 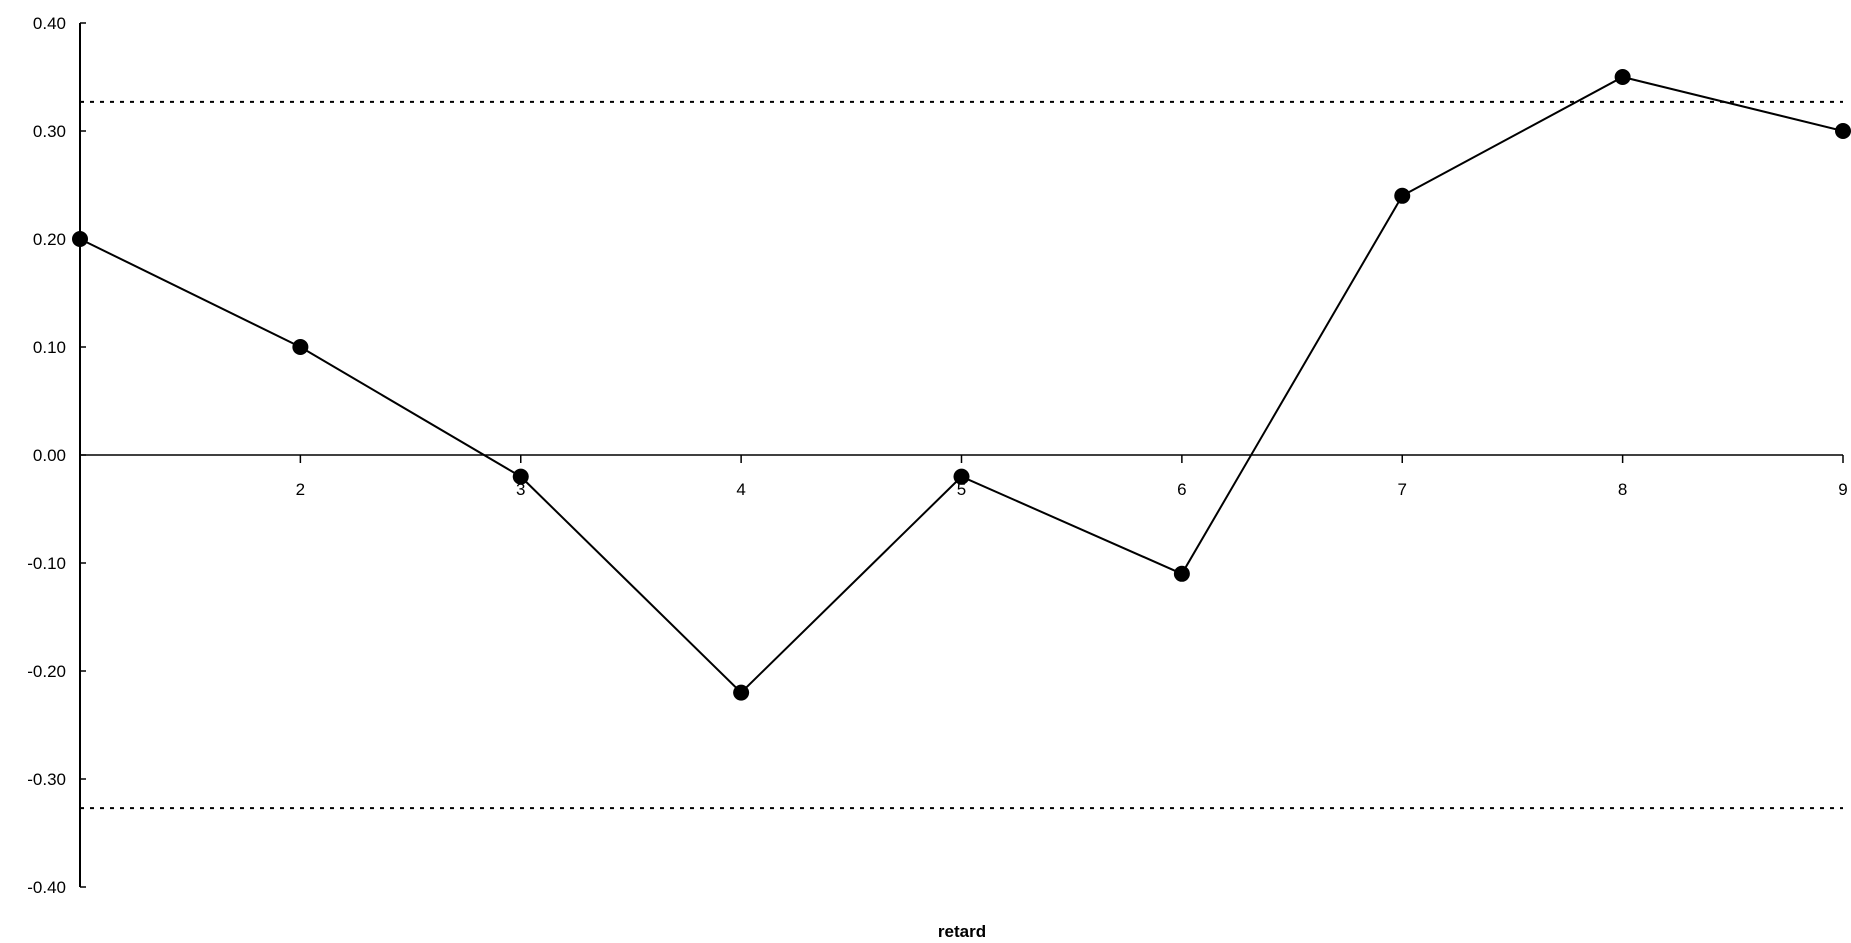 I want to click on x-tick-label: 6, so click(x=1181, y=489).